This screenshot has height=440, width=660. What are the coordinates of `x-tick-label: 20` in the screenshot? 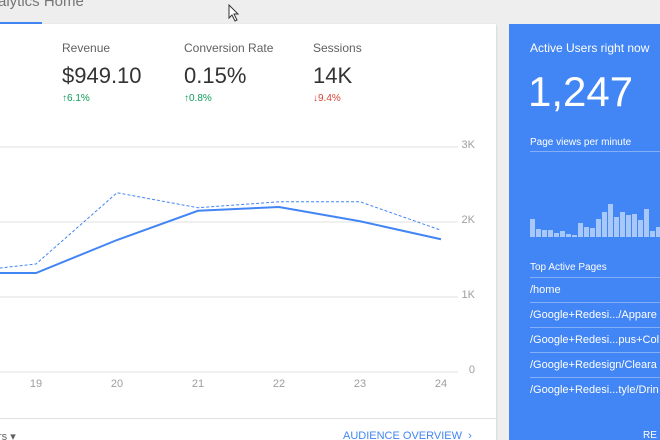 It's located at (117, 384).